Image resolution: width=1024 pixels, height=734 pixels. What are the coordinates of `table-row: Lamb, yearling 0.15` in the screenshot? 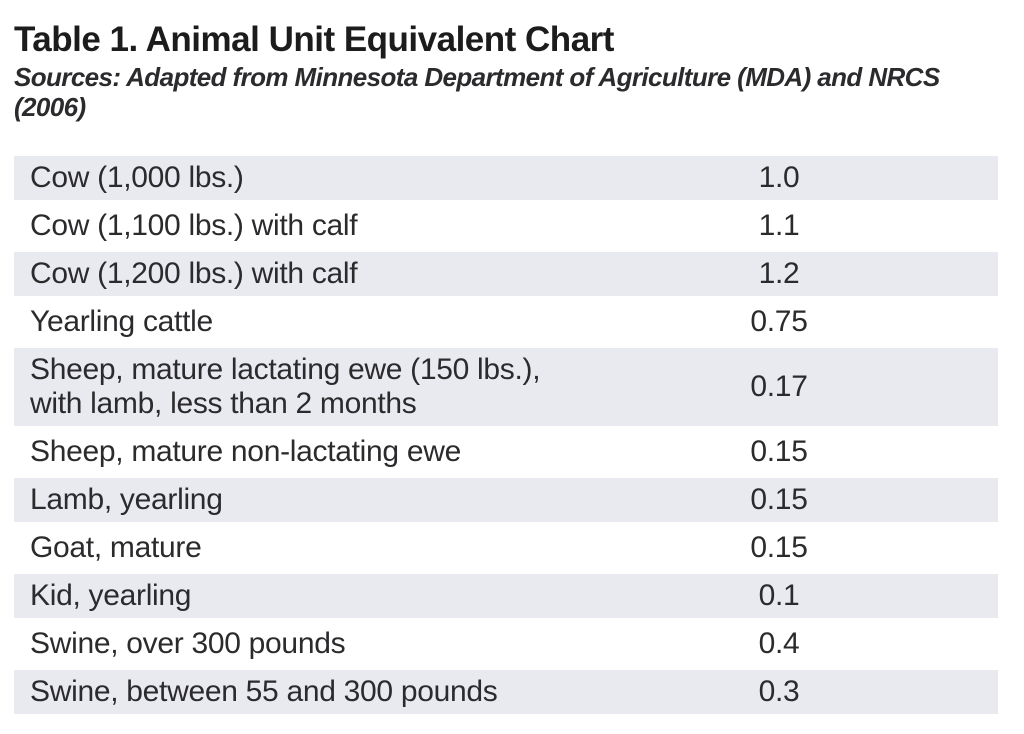 It's located at (506, 500).